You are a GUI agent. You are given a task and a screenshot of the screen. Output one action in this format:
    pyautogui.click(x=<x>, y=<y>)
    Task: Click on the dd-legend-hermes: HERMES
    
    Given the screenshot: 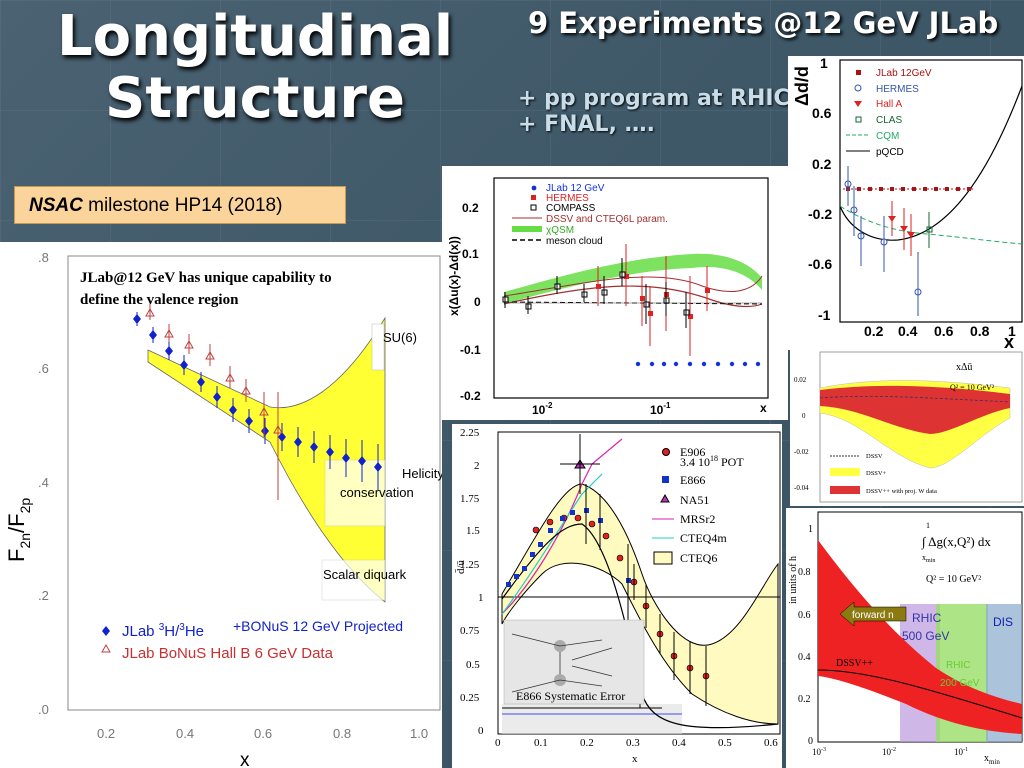 What is the action you would take?
    pyautogui.click(x=897, y=89)
    